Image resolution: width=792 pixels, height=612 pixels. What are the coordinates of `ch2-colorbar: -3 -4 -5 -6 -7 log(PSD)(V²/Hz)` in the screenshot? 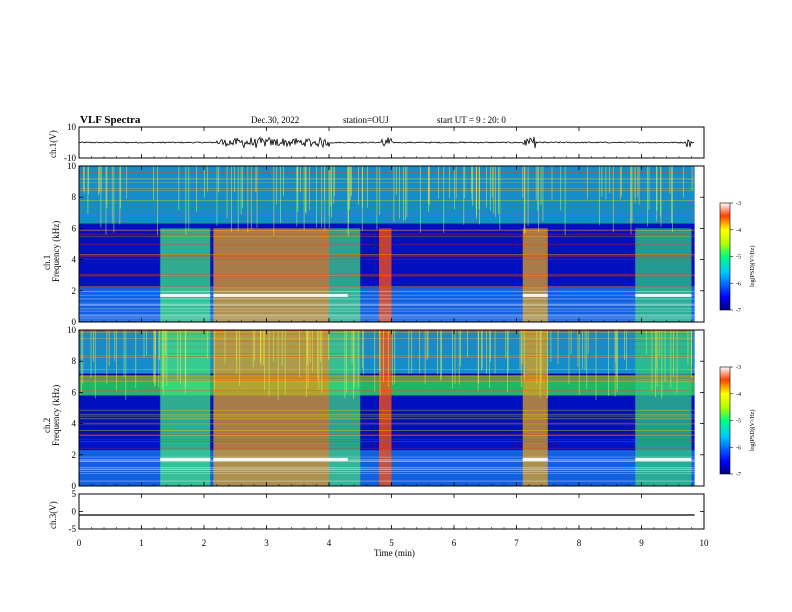 It's located at (737, 421).